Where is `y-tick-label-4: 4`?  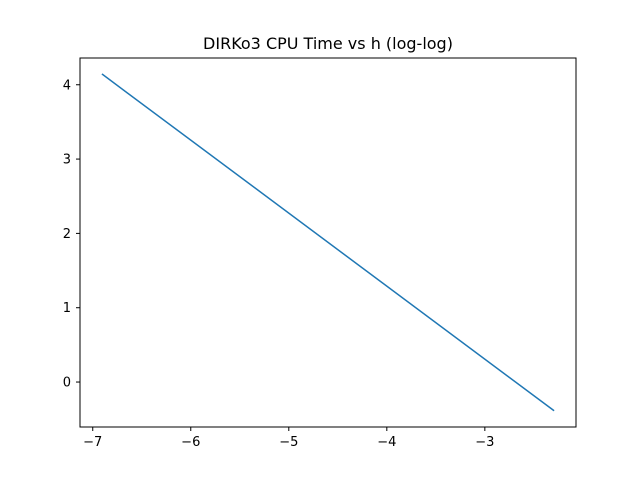
y-tick-label-4: 4 is located at coordinates (67, 85).